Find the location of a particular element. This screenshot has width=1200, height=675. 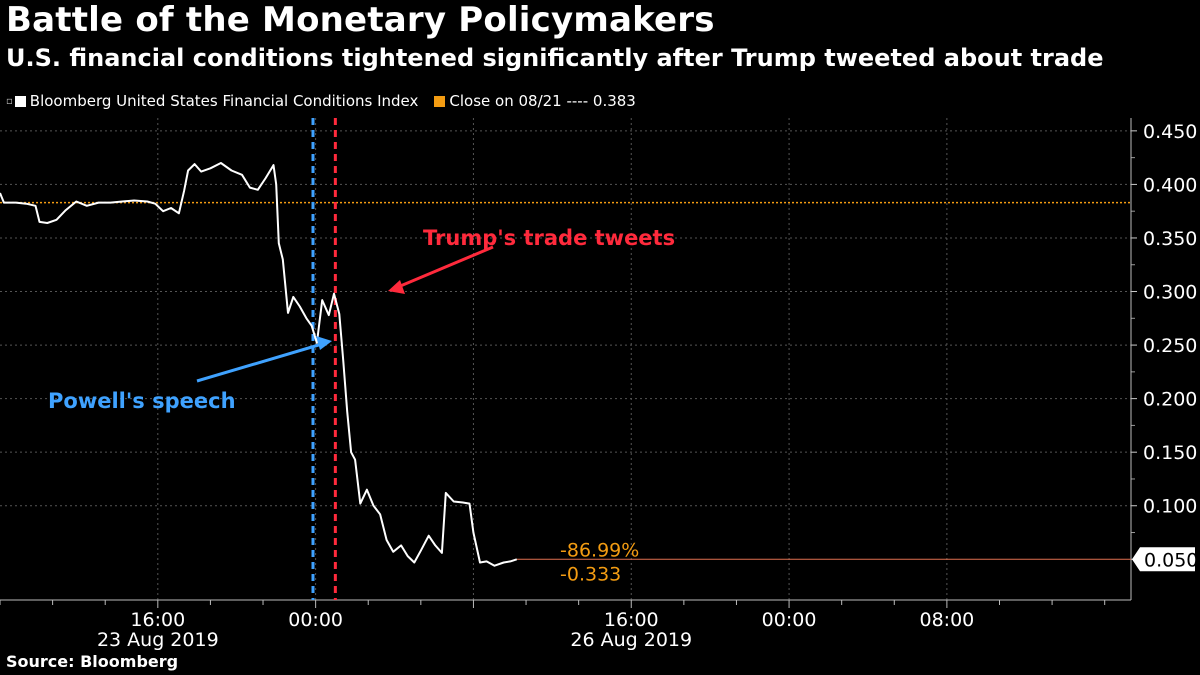

annotation-trump-label: Trump's trade tweets is located at coordinates (549, 238).